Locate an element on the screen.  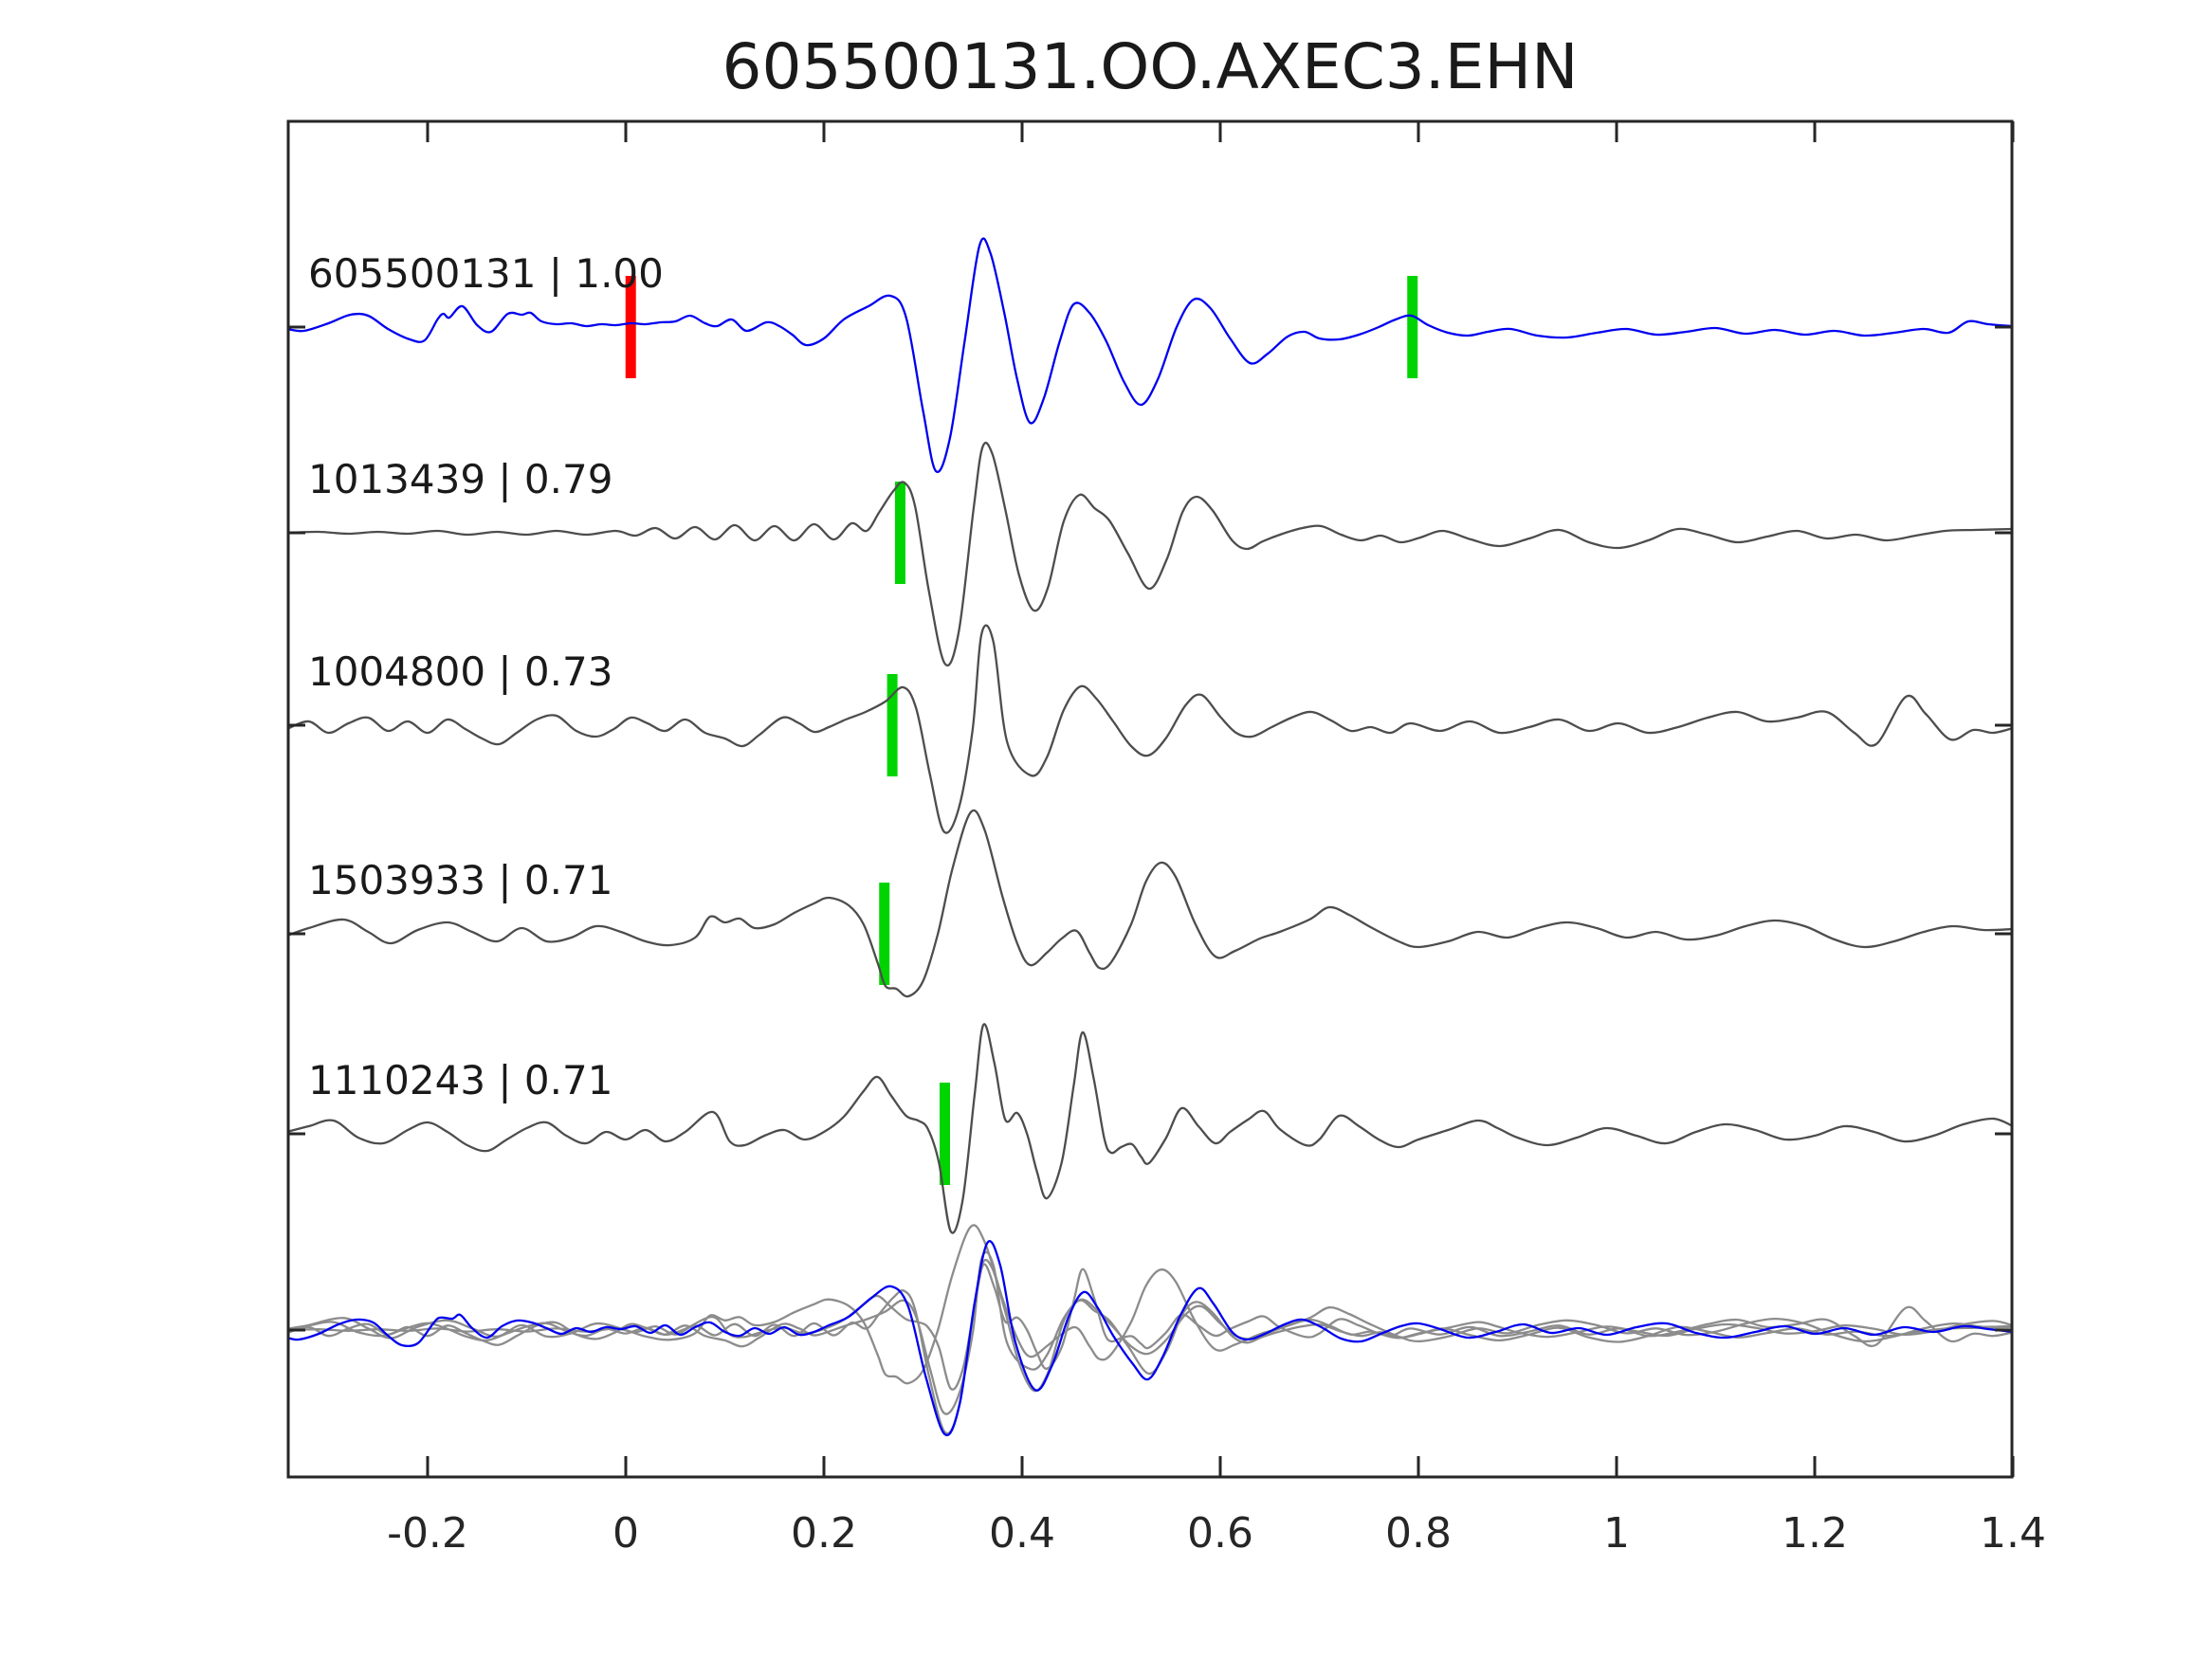
trace-label-1110243: 1110243 | 0.71 is located at coordinates (460, 1080).